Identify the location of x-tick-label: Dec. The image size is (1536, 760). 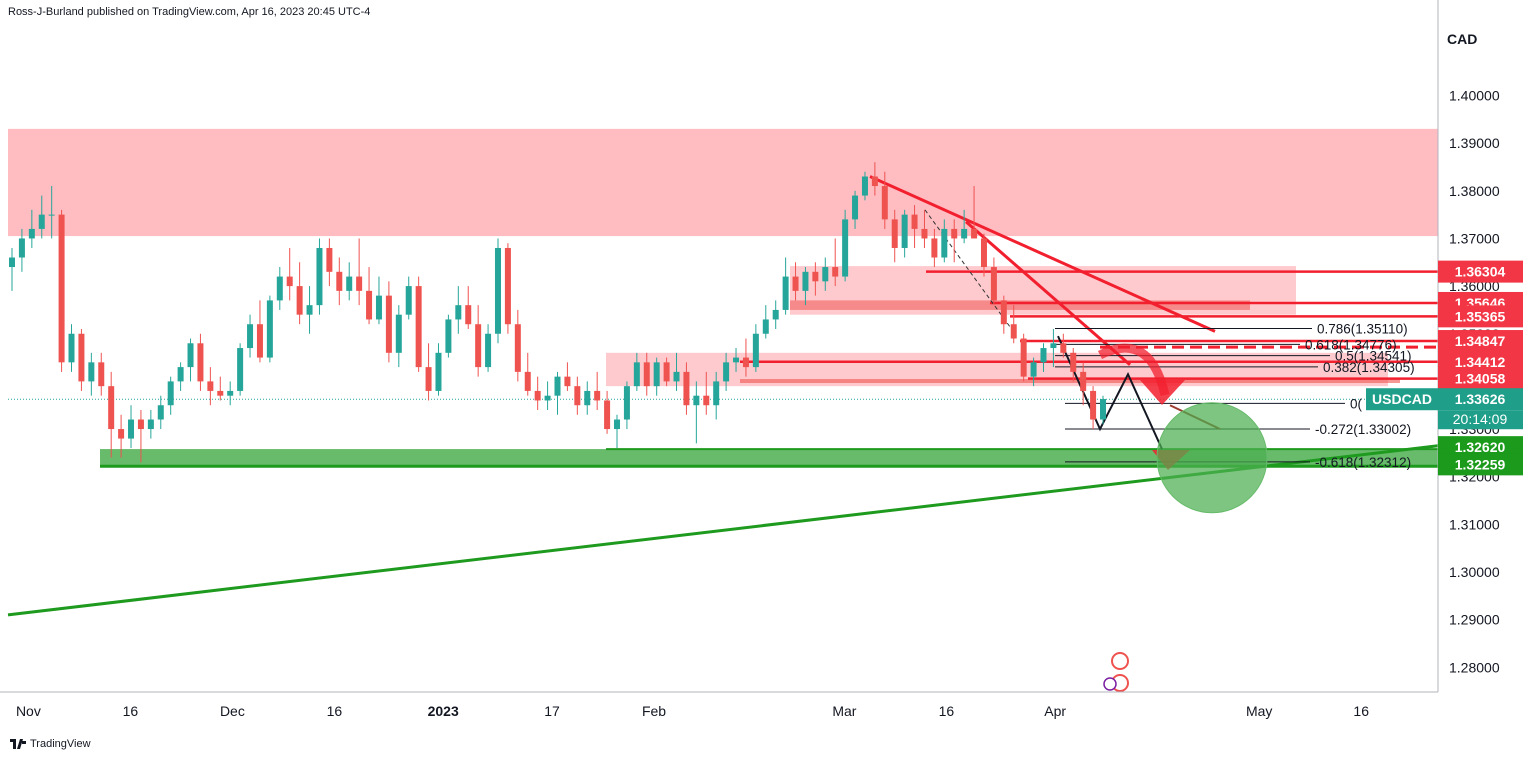
(232, 711).